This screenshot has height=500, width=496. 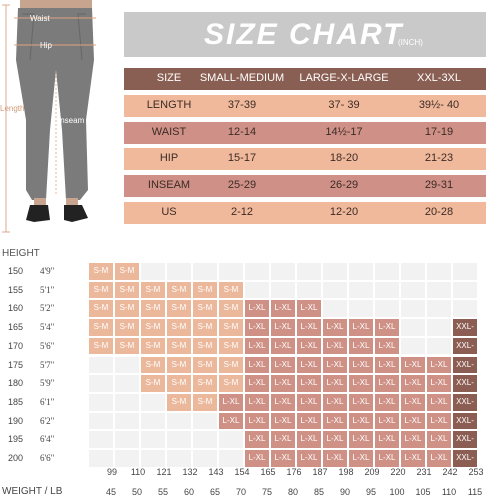 I want to click on height-ft-label: 6'2", so click(x=47, y=420).